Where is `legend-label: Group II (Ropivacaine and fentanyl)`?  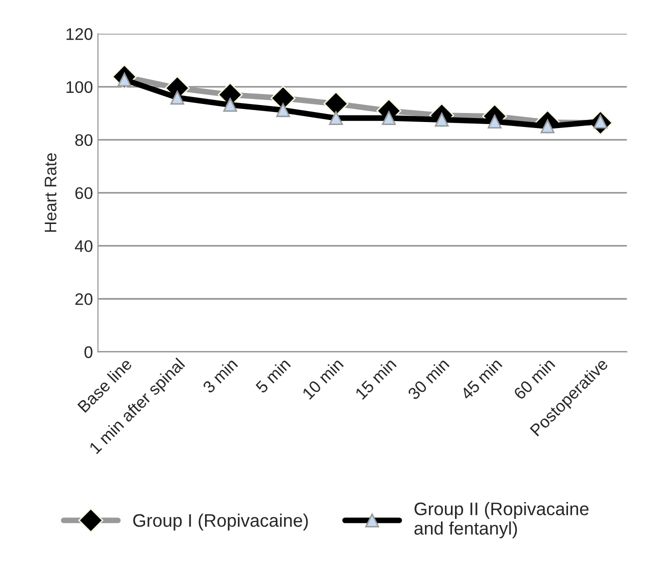
legend-label: Group II (Ropivacaine and fentanyl) is located at coordinates (501, 520).